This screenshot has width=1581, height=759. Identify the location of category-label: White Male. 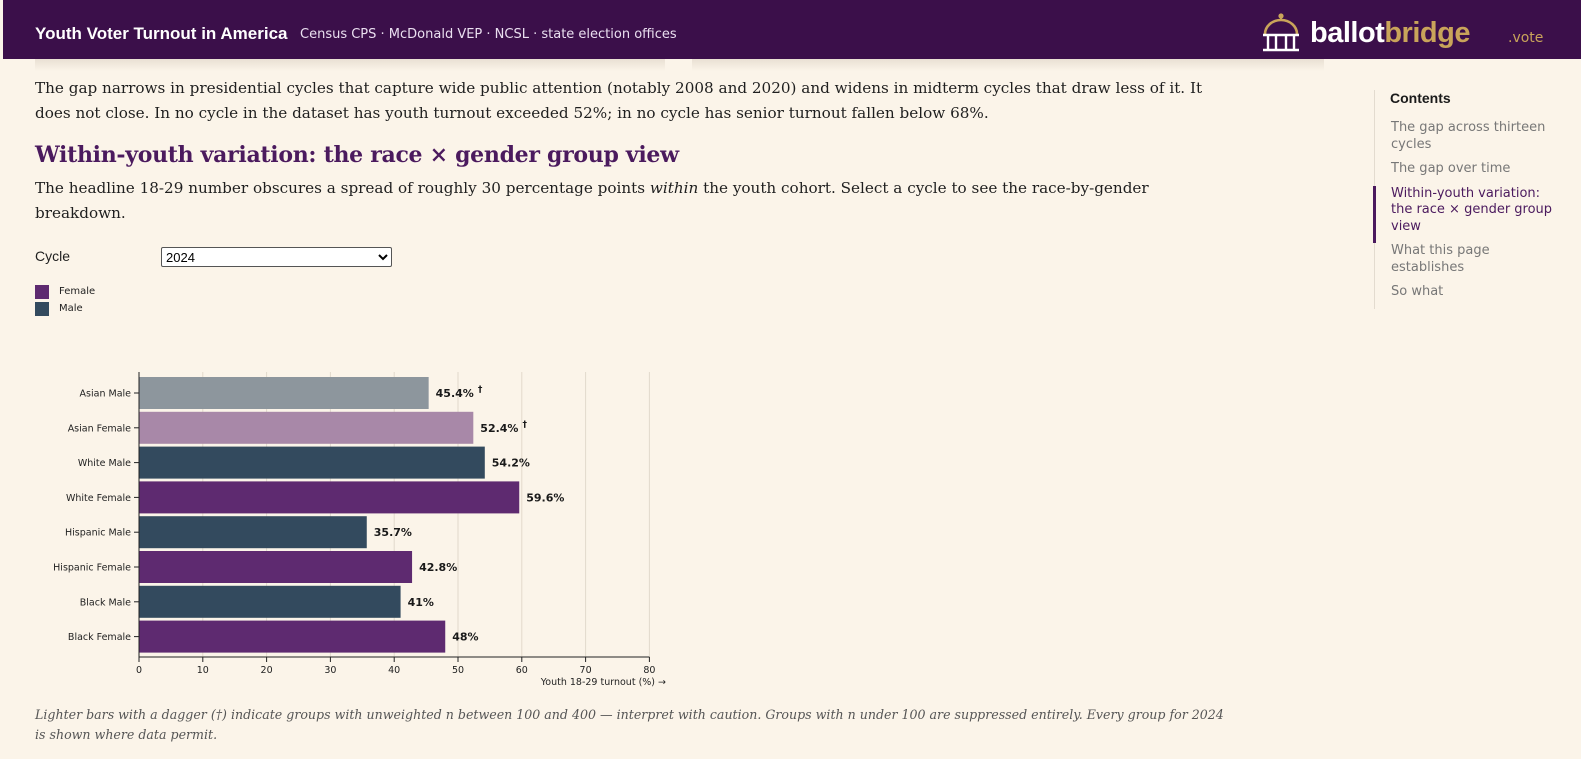
(104, 463).